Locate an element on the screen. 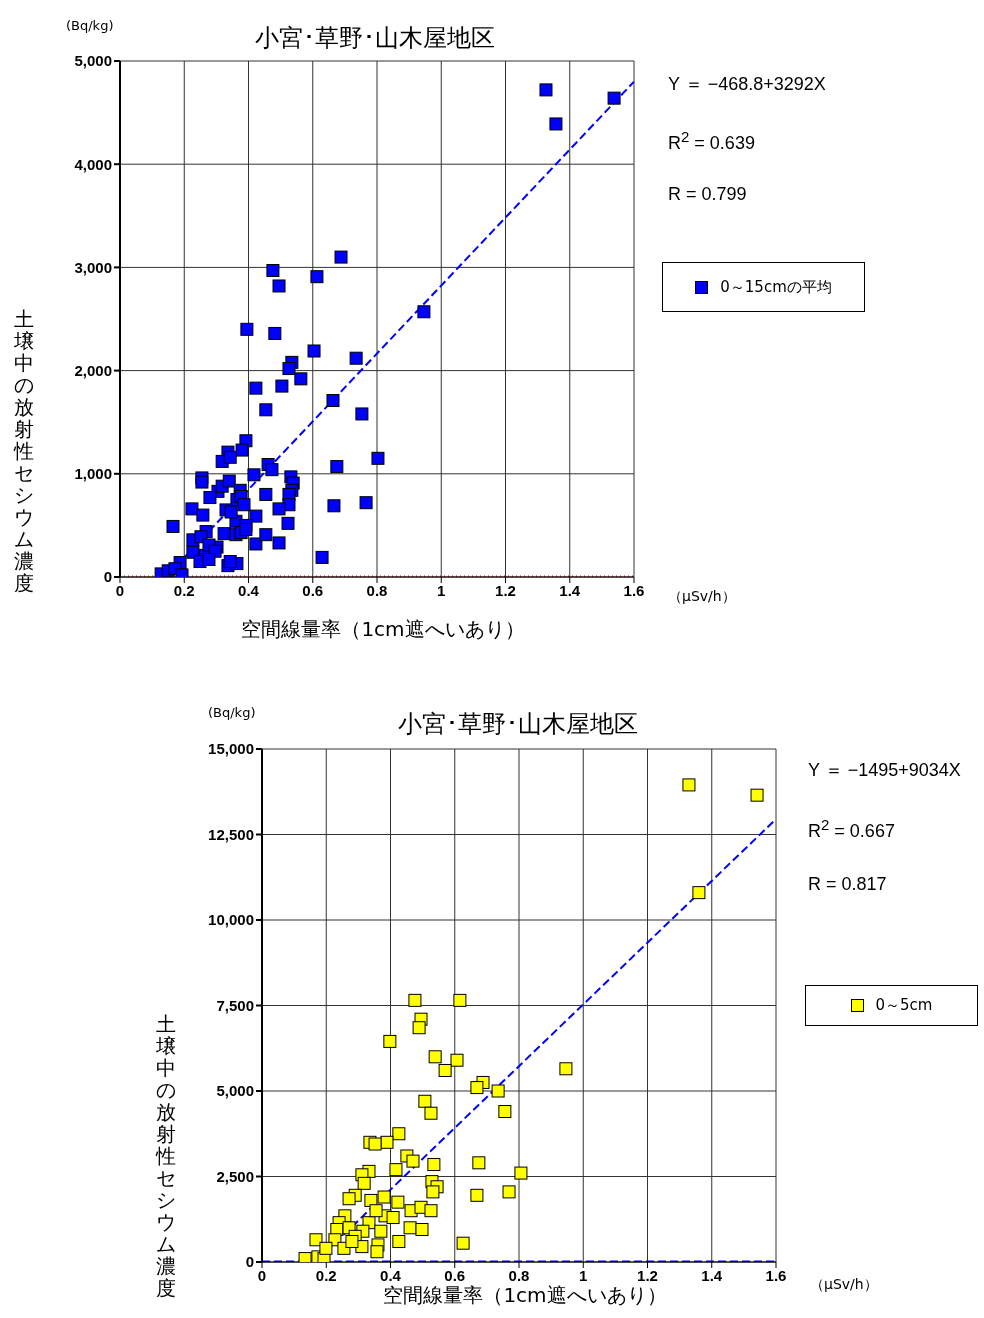 This screenshot has width=984, height=1318. y-tick-label: 15,000 is located at coordinates (231, 749).